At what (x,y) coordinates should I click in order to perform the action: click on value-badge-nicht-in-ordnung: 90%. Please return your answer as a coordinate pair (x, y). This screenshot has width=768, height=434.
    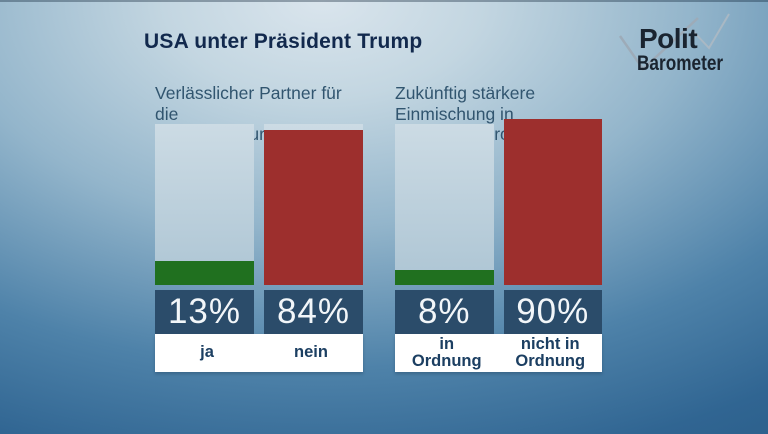
    Looking at the image, I should click on (552, 312).